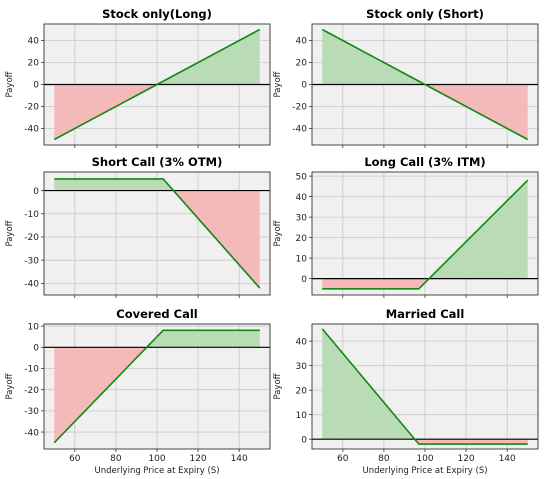 The image size is (550, 479). Describe the element at coordinates (156, 314) in the screenshot. I see `subplot-title: Covered Call` at that location.